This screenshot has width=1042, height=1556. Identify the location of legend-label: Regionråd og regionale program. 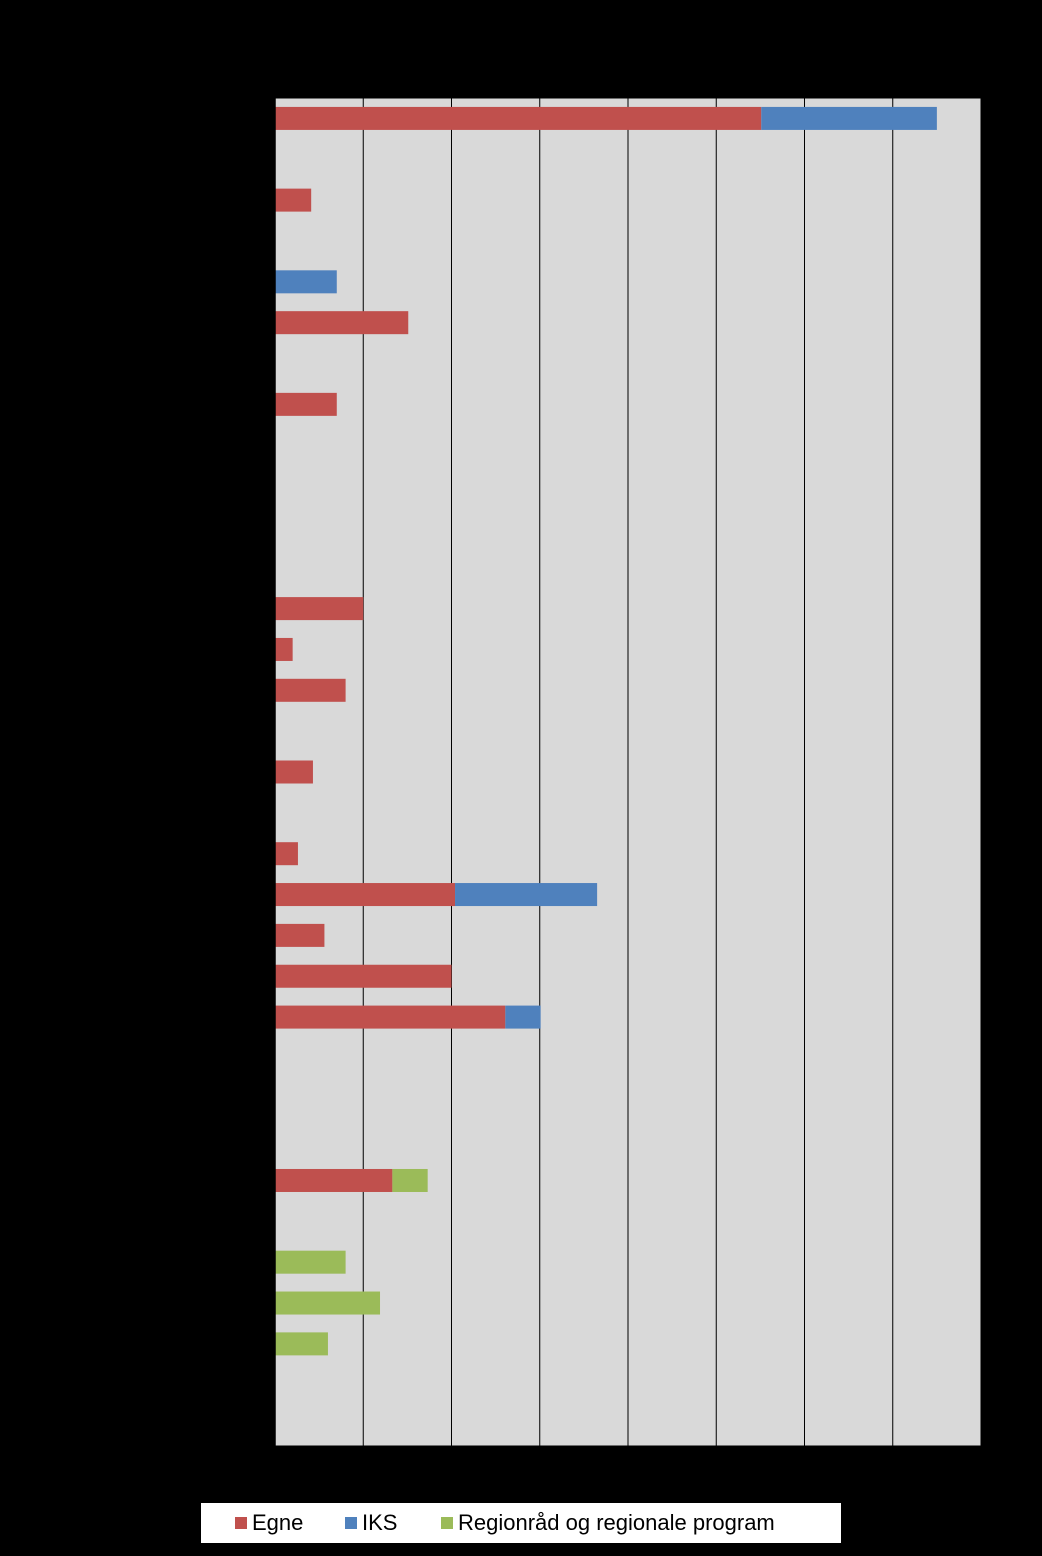
(616, 1522).